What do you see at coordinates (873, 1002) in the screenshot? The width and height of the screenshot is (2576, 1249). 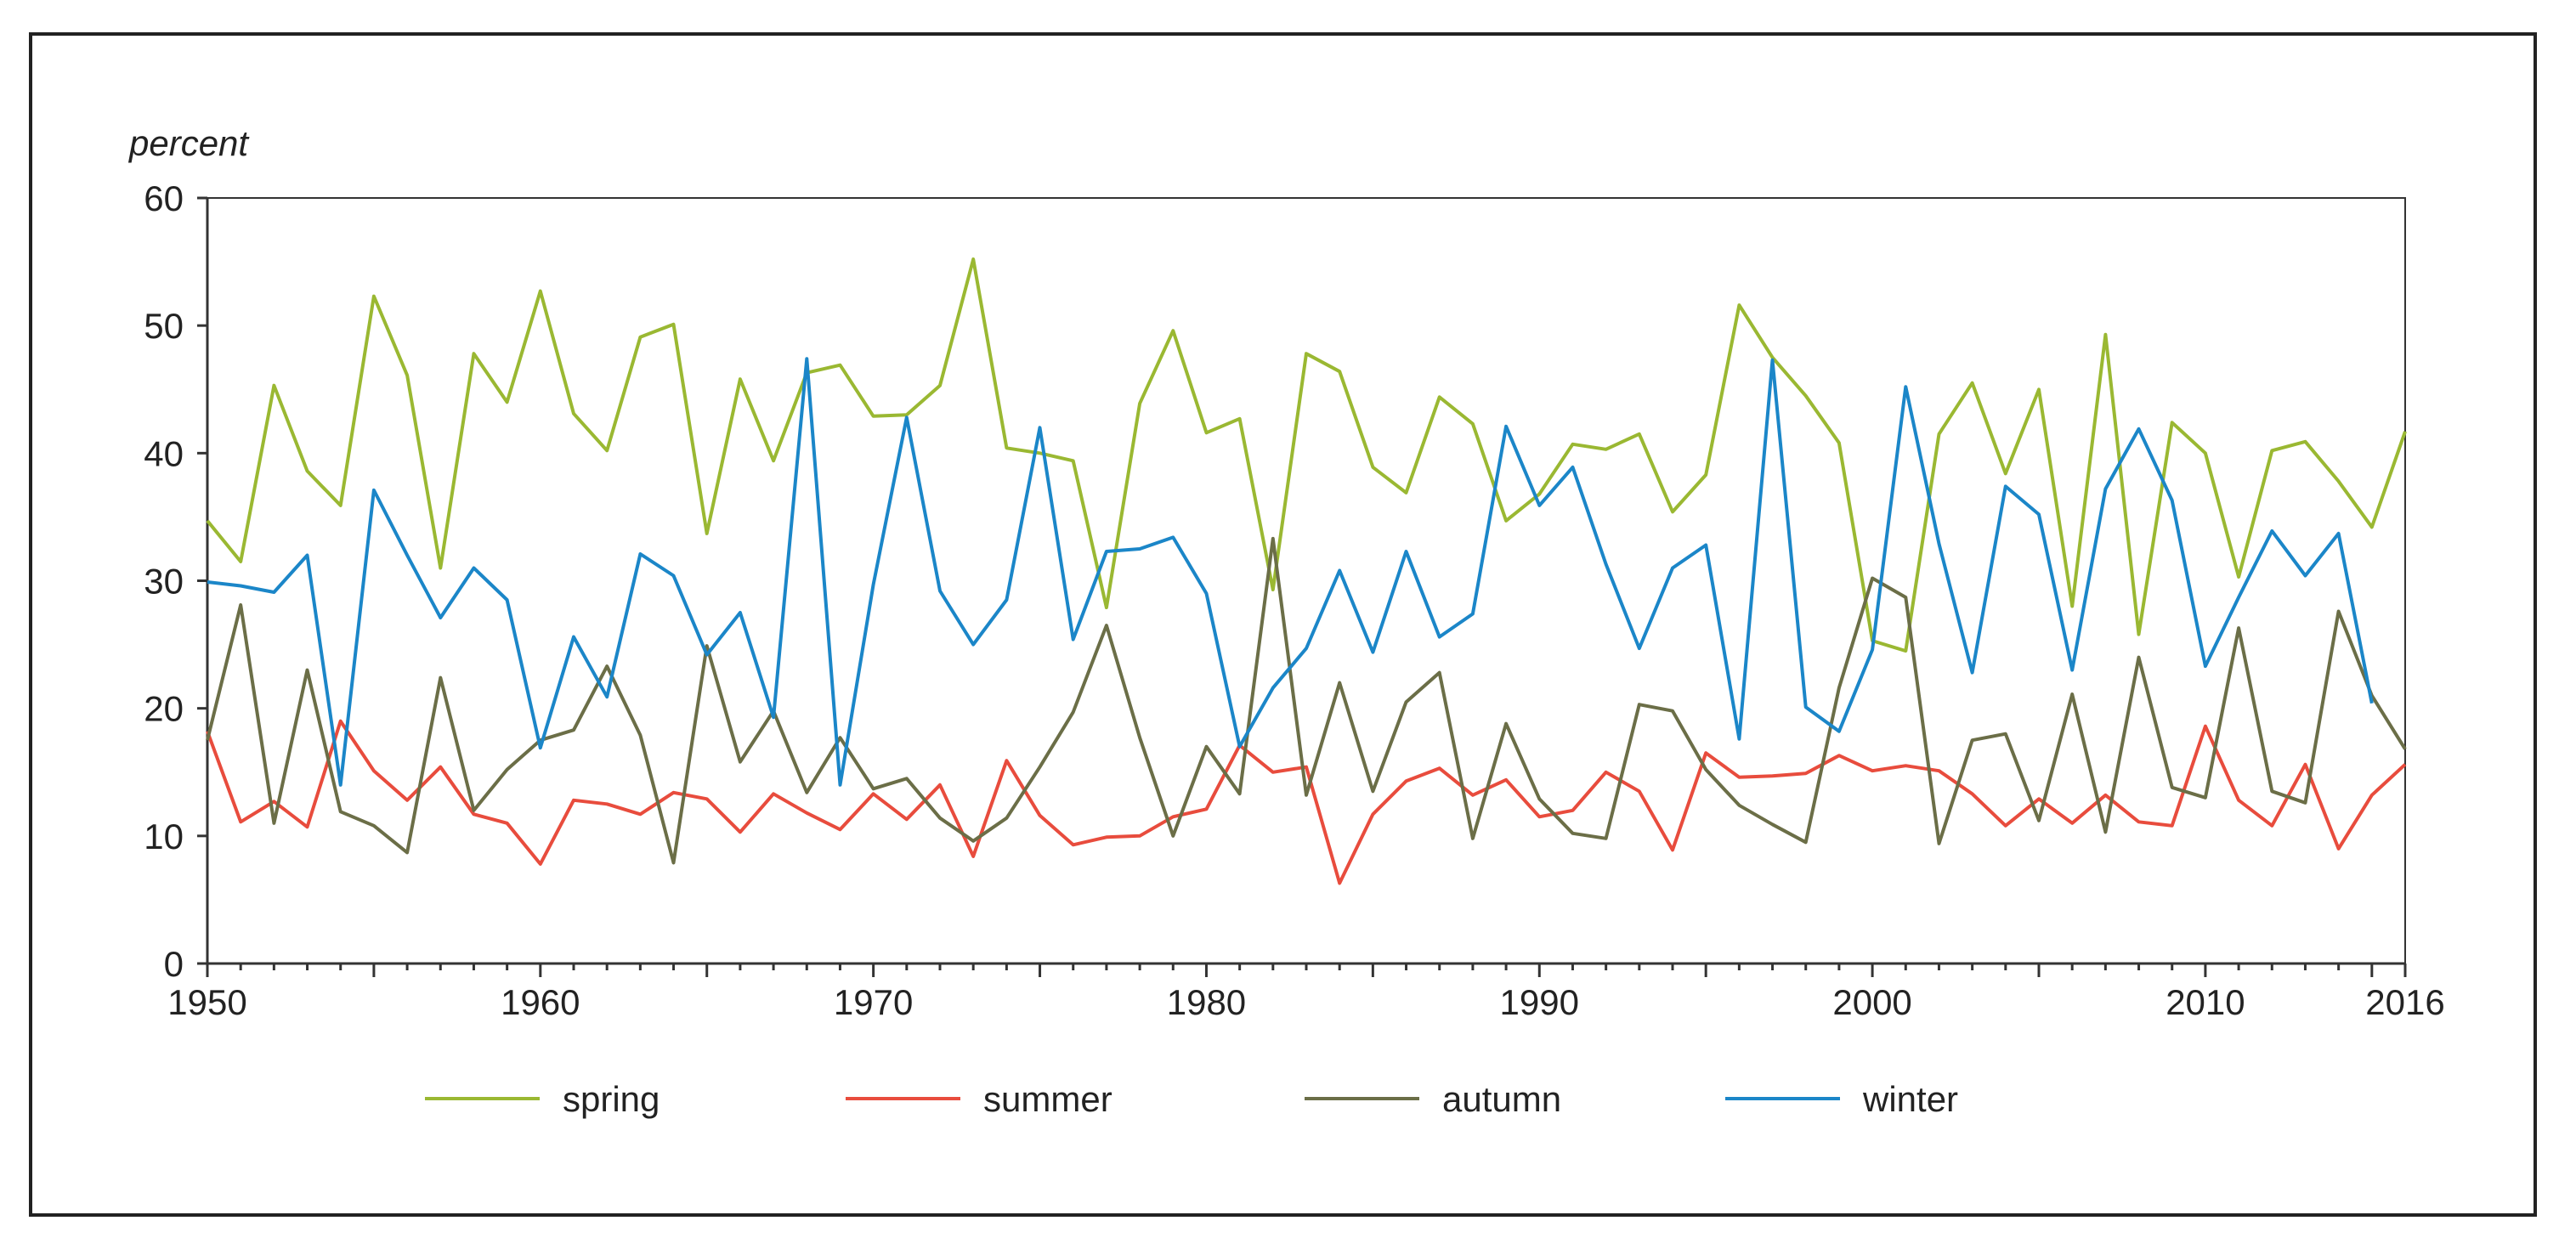 I see `x-tick-label: 1970` at bounding box center [873, 1002].